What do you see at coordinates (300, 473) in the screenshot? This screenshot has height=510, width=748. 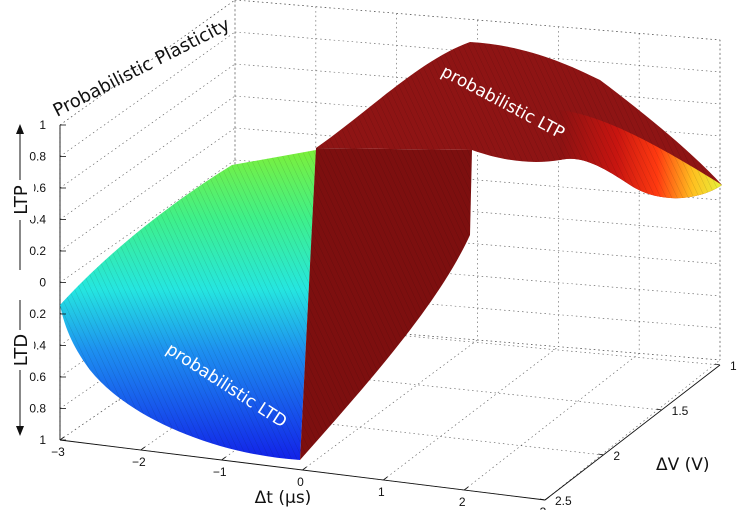 I see `x-tick-labels: −3 −2 −1 0 1 2 3` at bounding box center [300, 473].